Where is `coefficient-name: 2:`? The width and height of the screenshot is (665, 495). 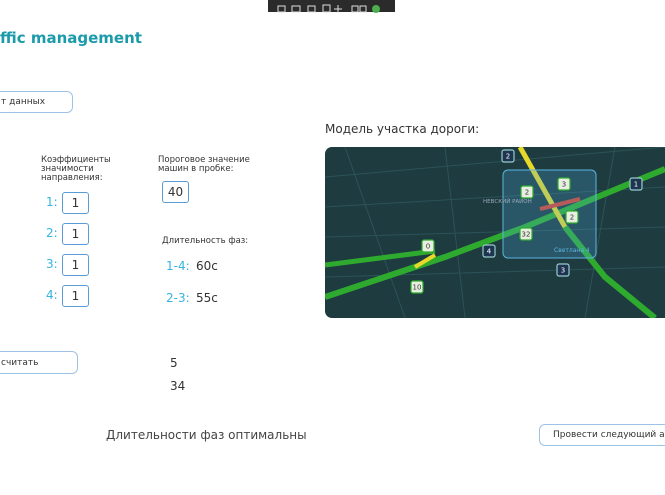 coefficient-name: 2: is located at coordinates (52, 233).